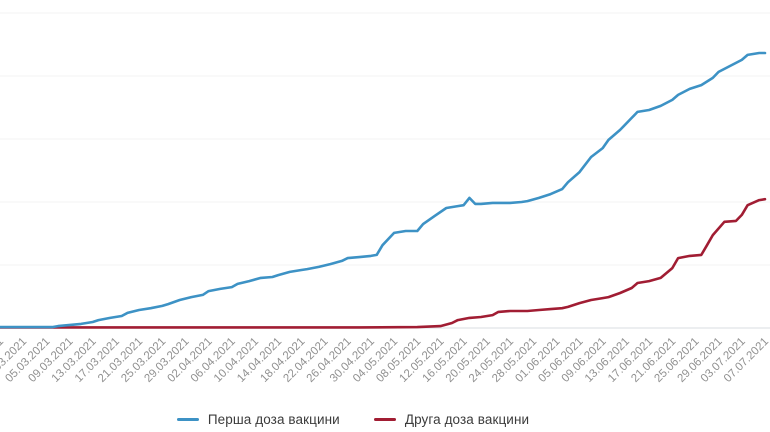  I want to click on legend-item-first-dose: Перша доза вакцини, so click(258, 419).